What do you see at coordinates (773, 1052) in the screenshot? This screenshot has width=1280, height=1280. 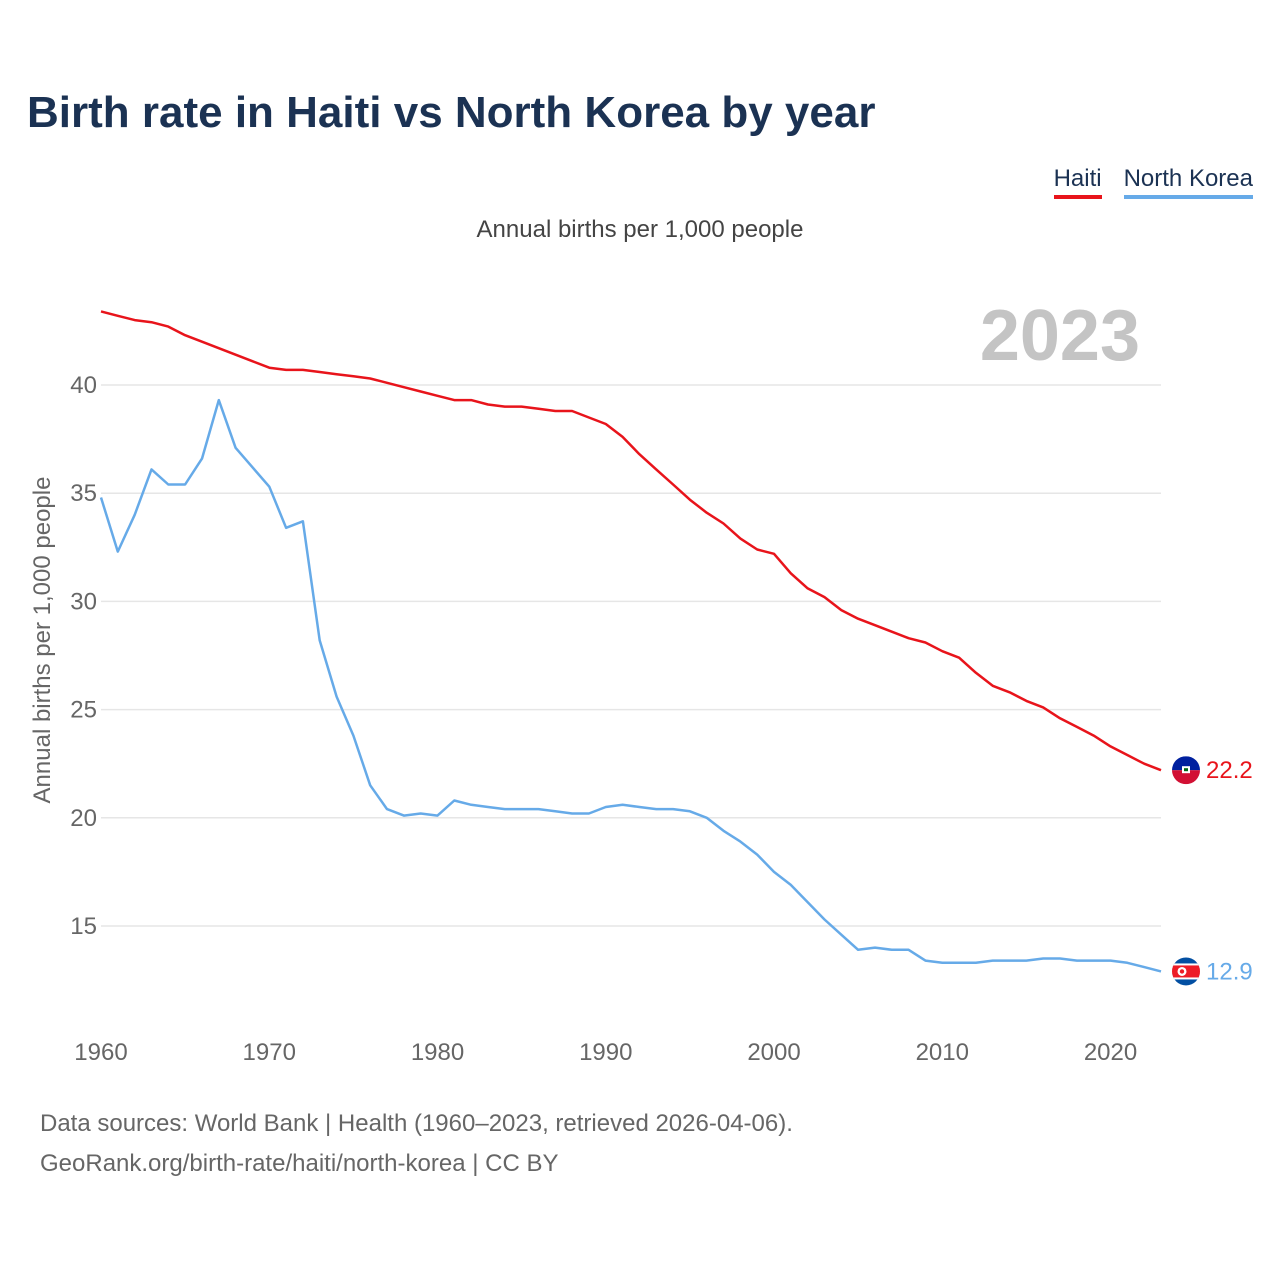 I see `x-tick-label: 2000` at bounding box center [773, 1052].